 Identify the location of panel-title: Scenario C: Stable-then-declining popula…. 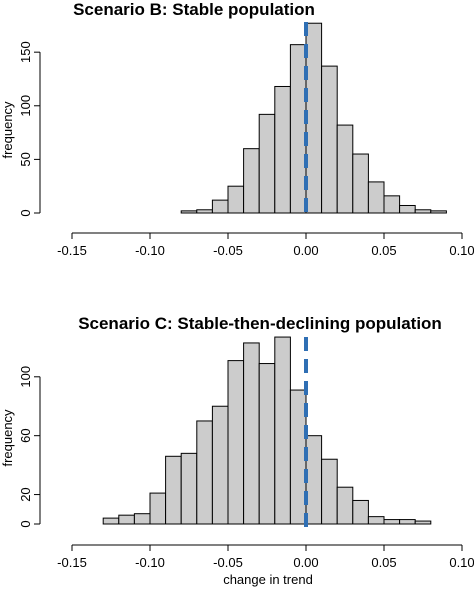
(260, 323).